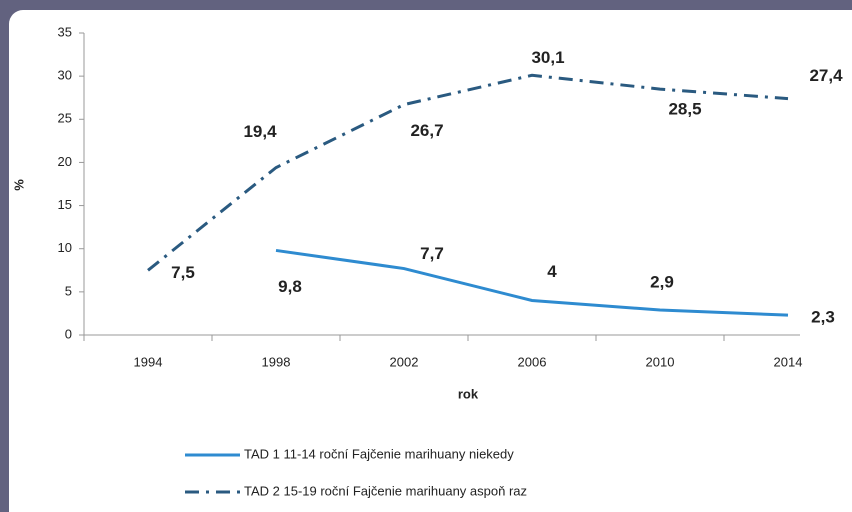 The image size is (852, 512). Describe the element at coordinates (432, 253) in the screenshot. I see `data-label: 7,7` at that location.